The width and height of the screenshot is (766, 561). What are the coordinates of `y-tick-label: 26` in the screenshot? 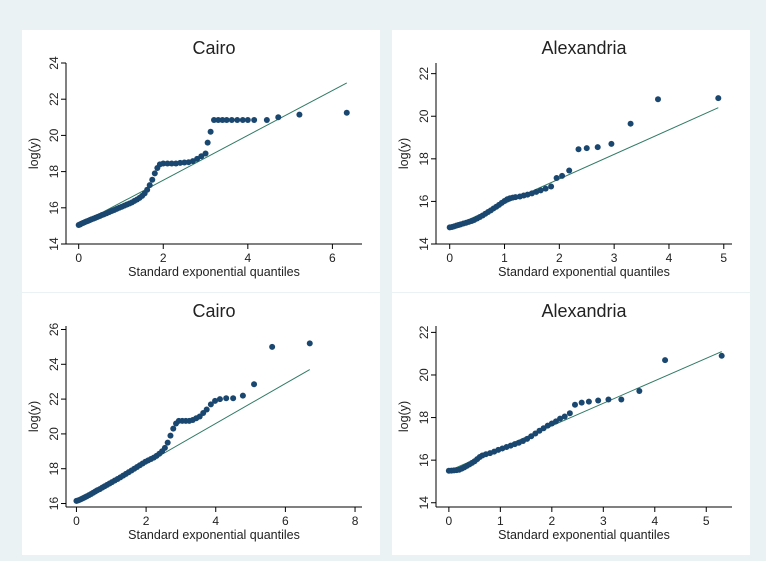 It's located at (54, 329).